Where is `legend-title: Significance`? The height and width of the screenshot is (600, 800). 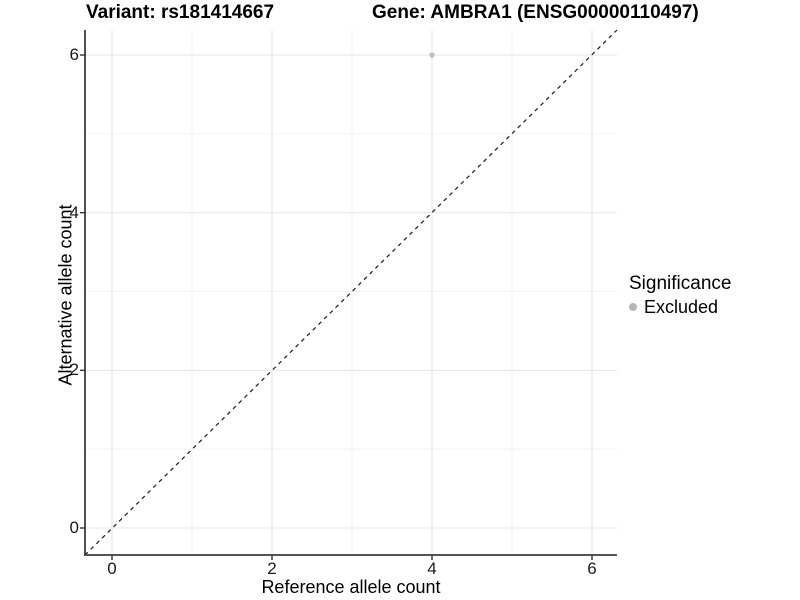
legend-title: Significance is located at coordinates (680, 283).